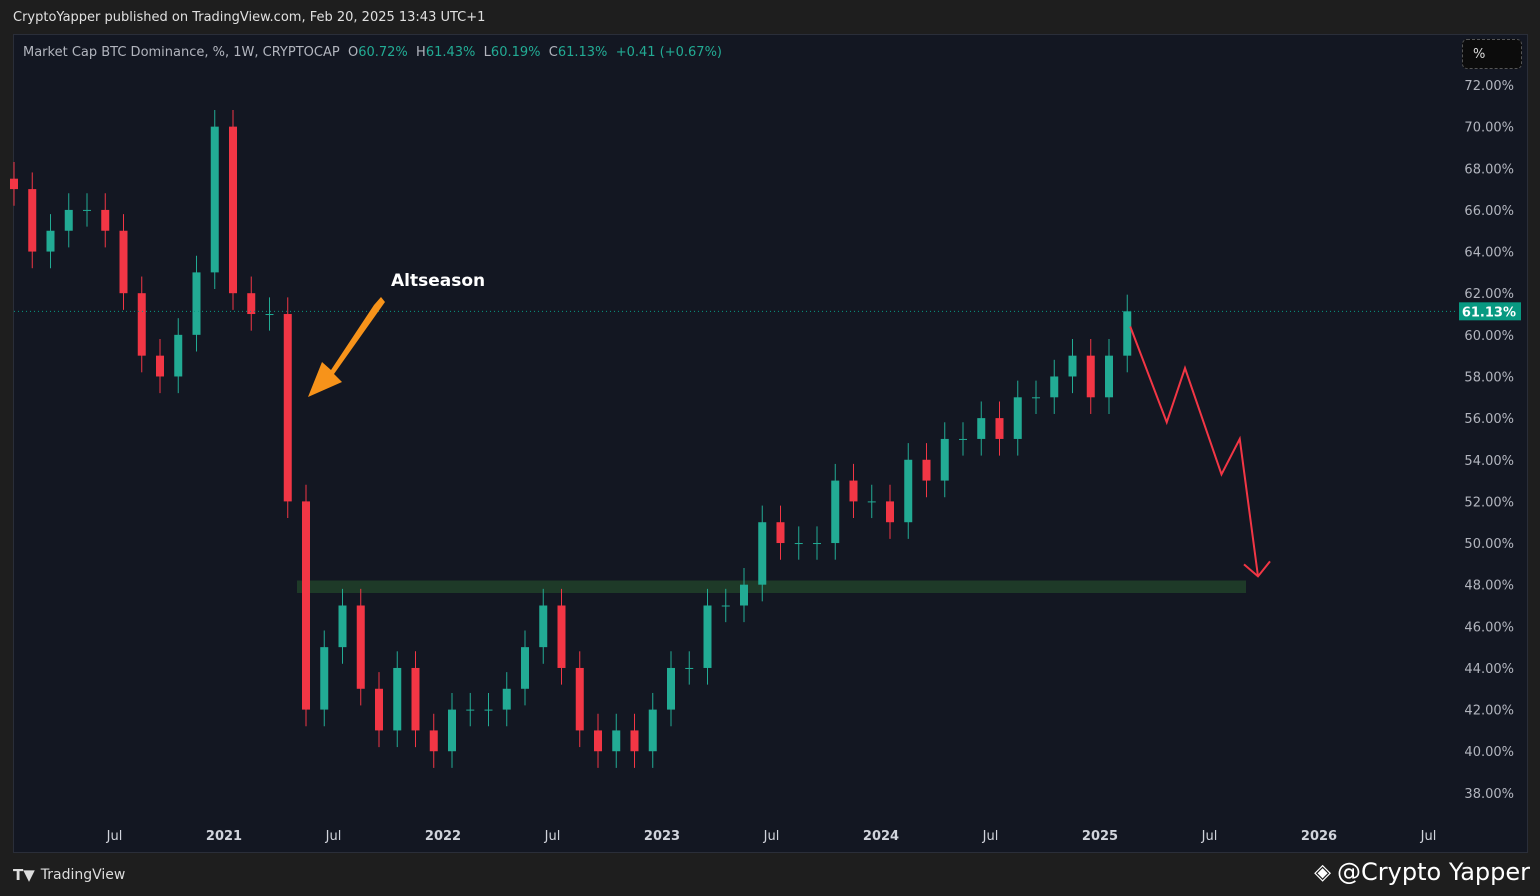 Image resolution: width=1540 pixels, height=896 pixels. I want to click on altseason-arrow-icon, so click(346, 347).